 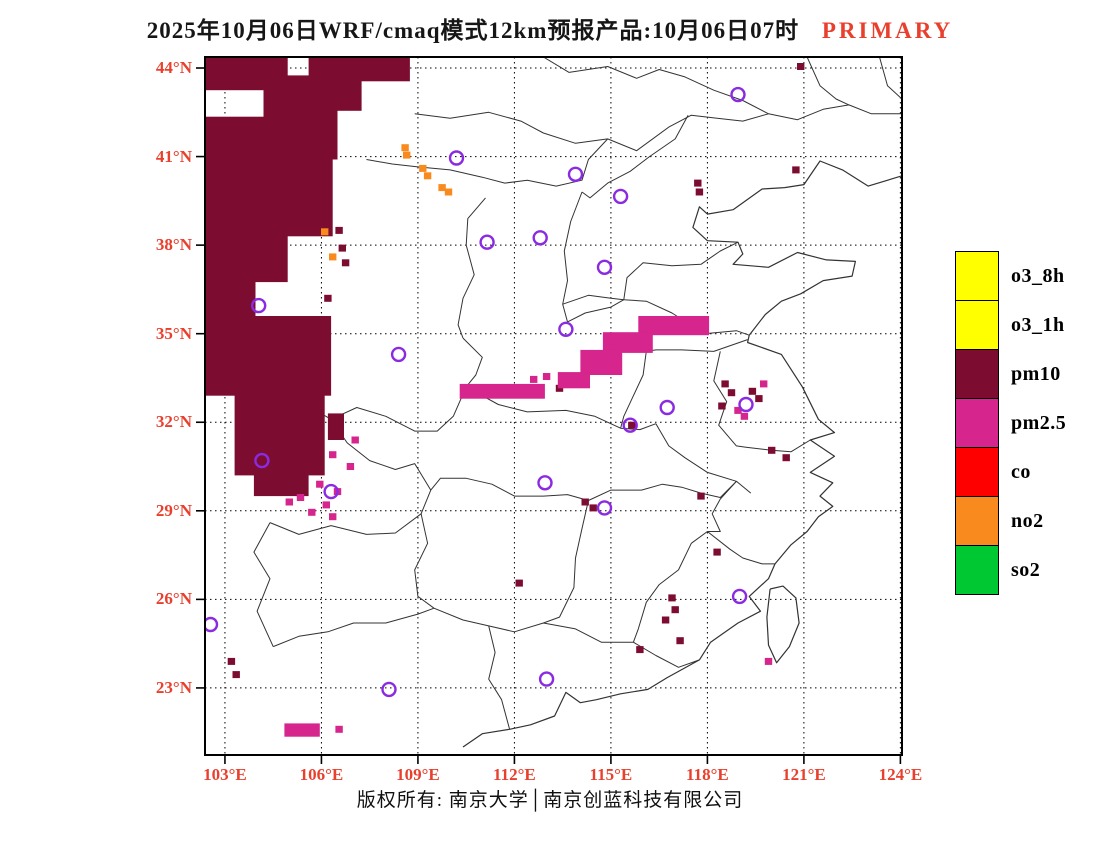 What do you see at coordinates (1010, 570) in the screenshot?
I see `legend-item-so2: so2` at bounding box center [1010, 570].